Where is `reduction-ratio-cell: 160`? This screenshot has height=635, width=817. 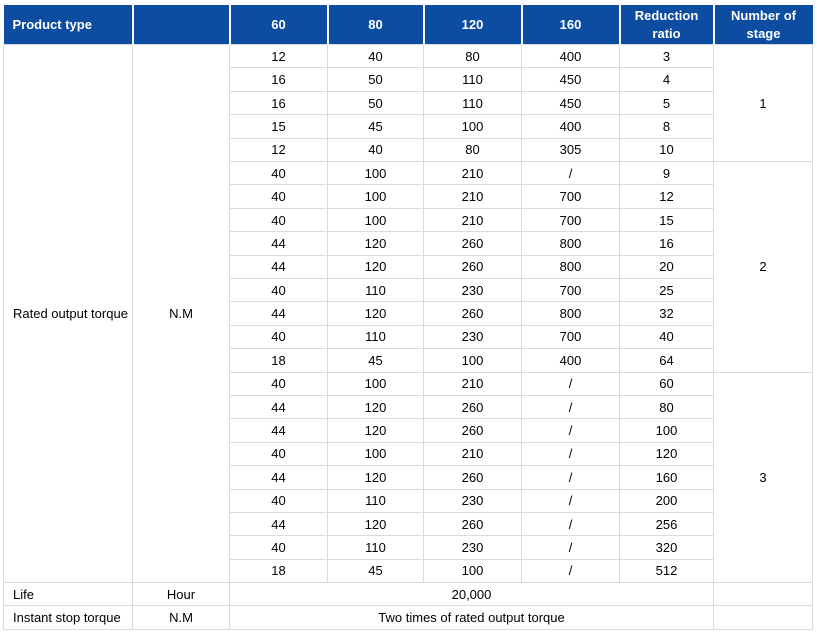
reduction-ratio-cell: 160 is located at coordinates (666, 477).